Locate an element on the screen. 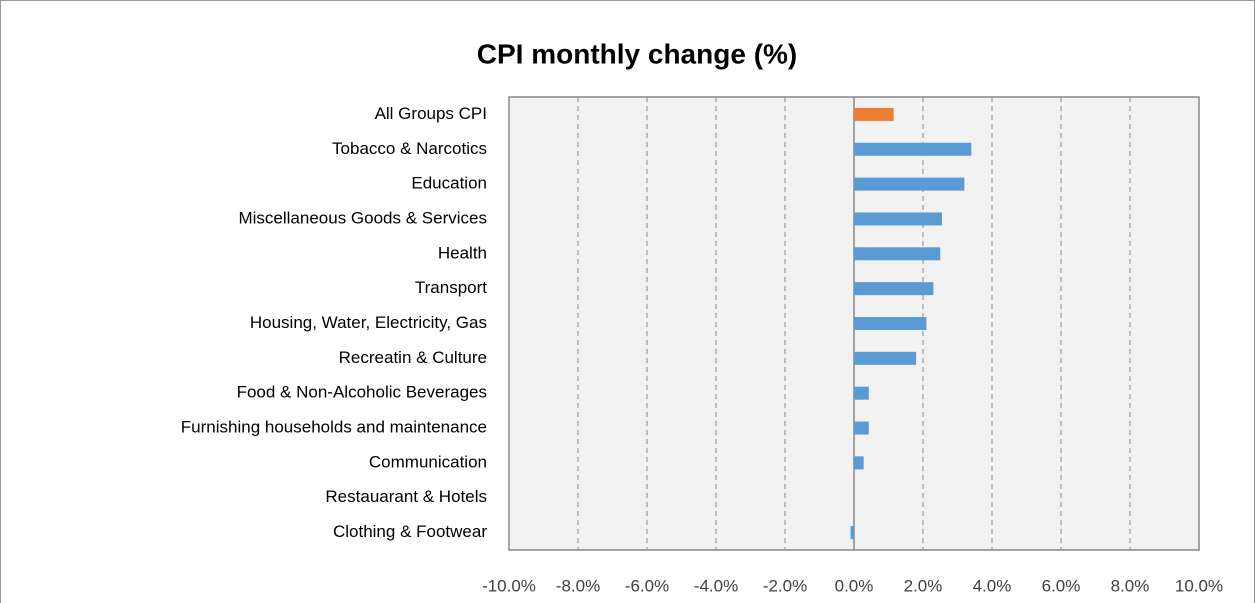 This screenshot has height=603, width=1255. y-tick-label: Furnishing households and maintenance is located at coordinates (334, 427).